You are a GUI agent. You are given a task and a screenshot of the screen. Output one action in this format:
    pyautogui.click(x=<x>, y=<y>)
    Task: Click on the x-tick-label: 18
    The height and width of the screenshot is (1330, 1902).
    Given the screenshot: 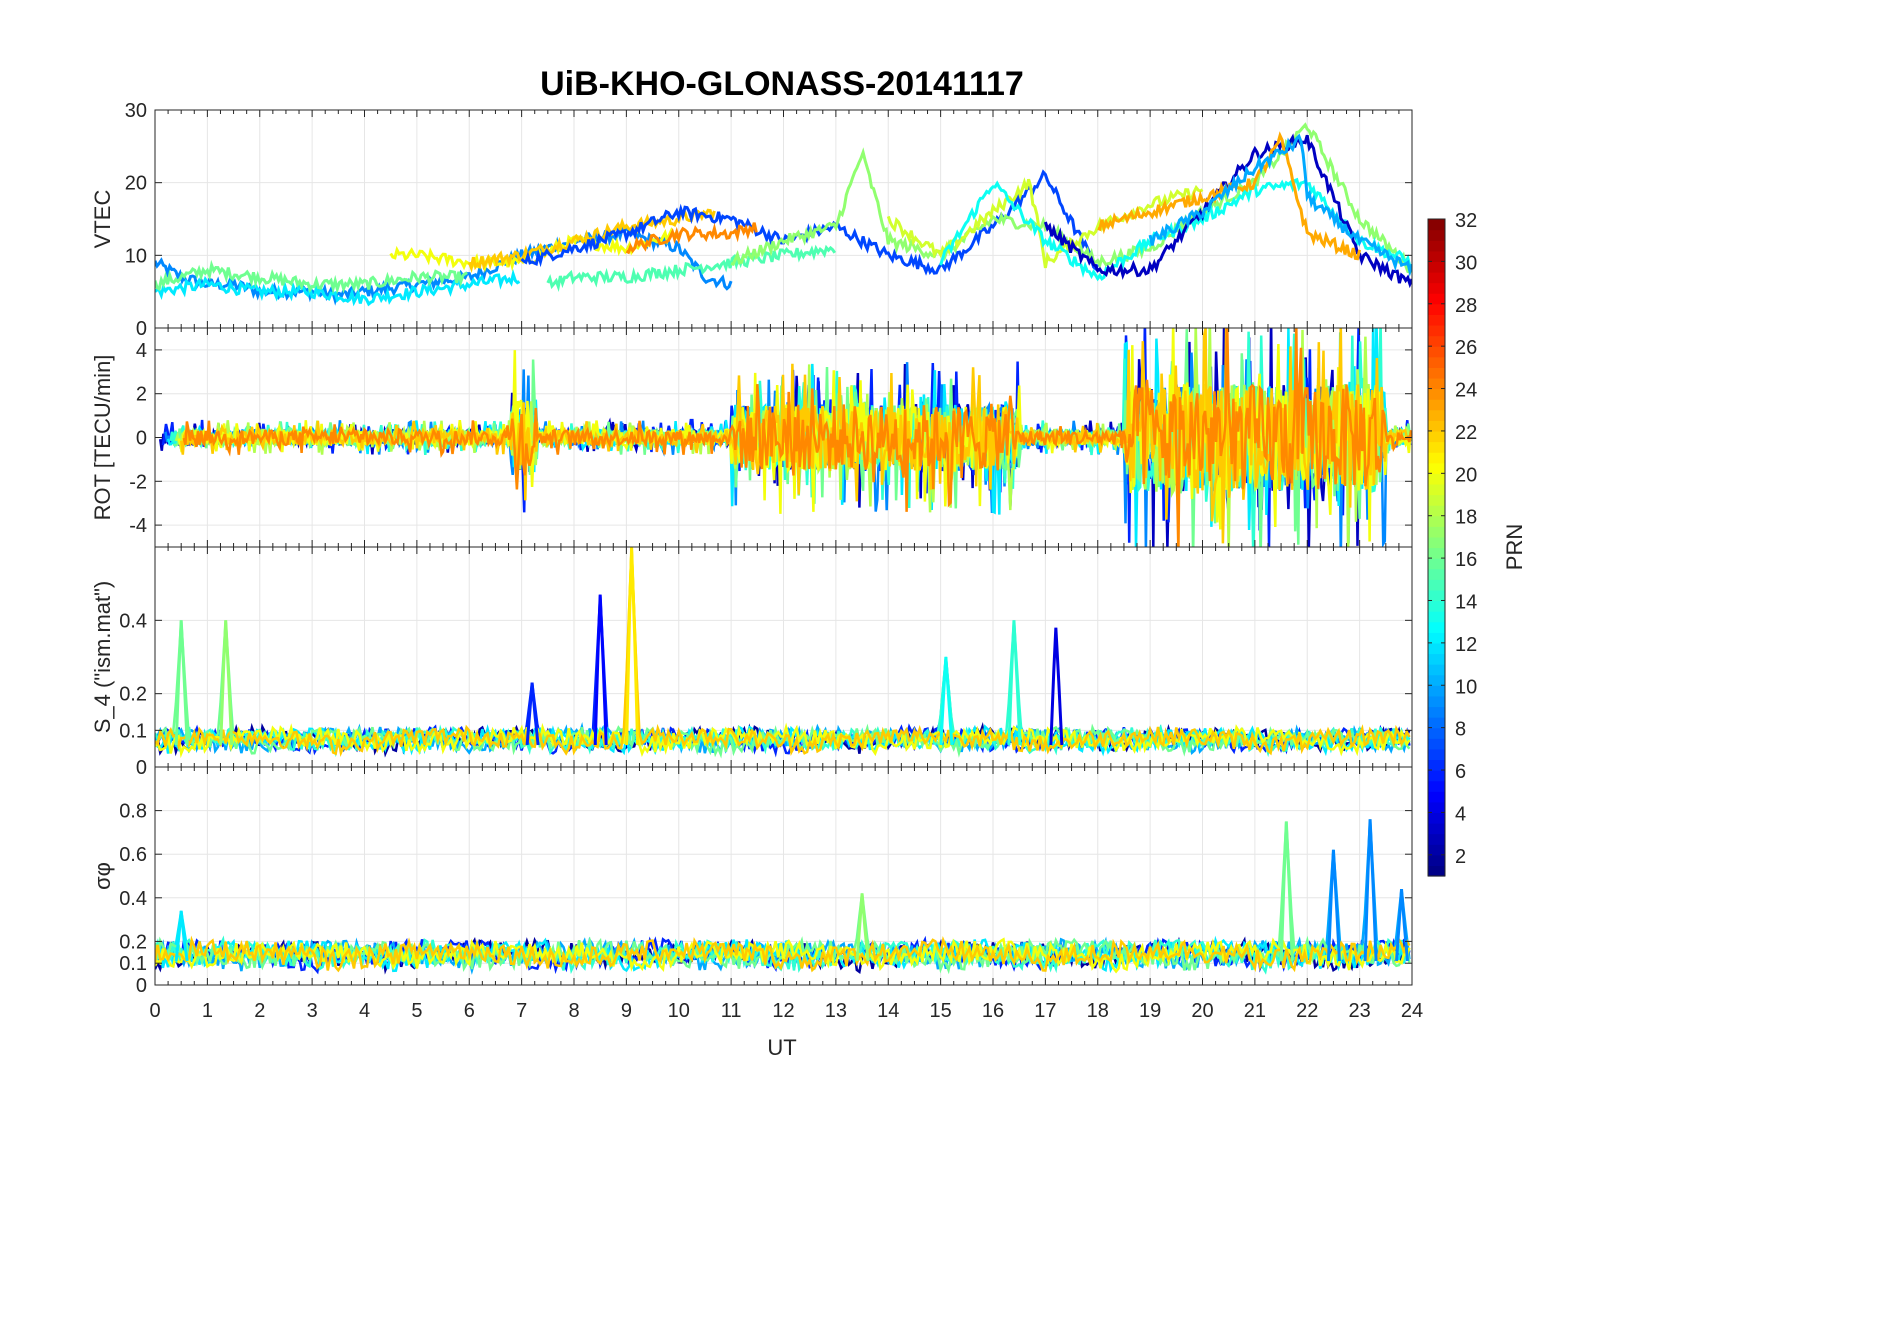 What is the action you would take?
    pyautogui.click(x=1098, y=1011)
    